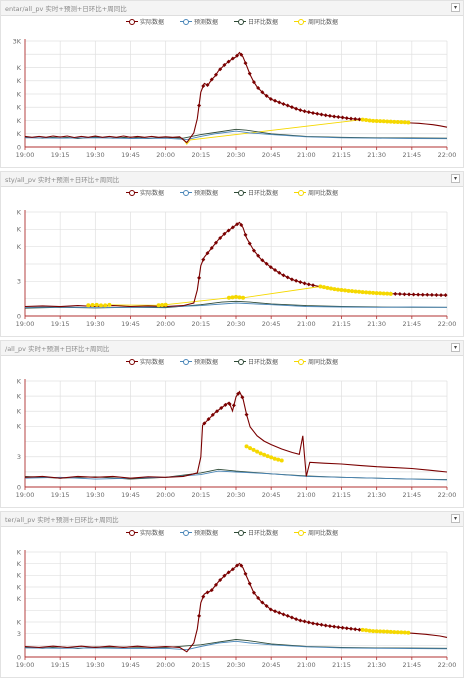 The width and height of the screenshot is (468, 679). I want to click on x-tick-label: 19:30, so click(95, 495).